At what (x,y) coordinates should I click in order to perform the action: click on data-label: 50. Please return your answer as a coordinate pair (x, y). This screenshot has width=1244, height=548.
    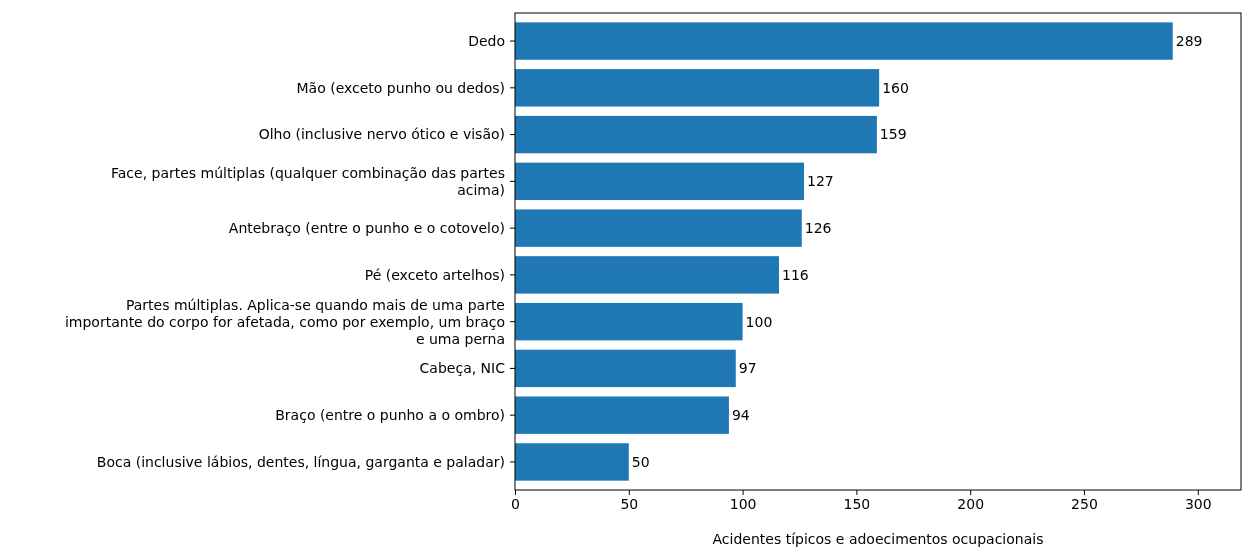
    Looking at the image, I should click on (640, 461).